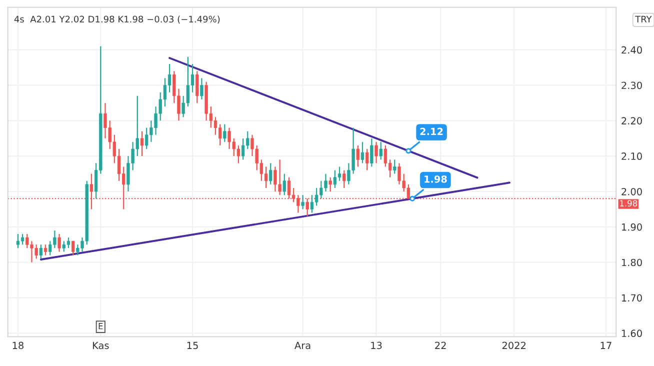 The width and height of the screenshot is (654, 366). What do you see at coordinates (302, 346) in the screenshot?
I see `x-tick-label: Ara` at bounding box center [302, 346].